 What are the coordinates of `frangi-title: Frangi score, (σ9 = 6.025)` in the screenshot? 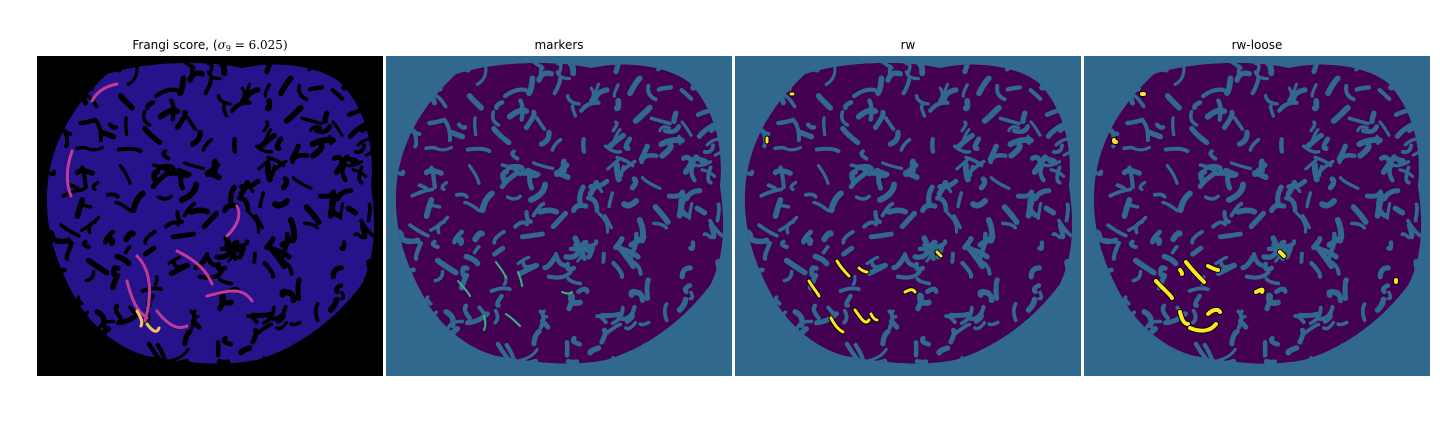 It's located at (210, 45).